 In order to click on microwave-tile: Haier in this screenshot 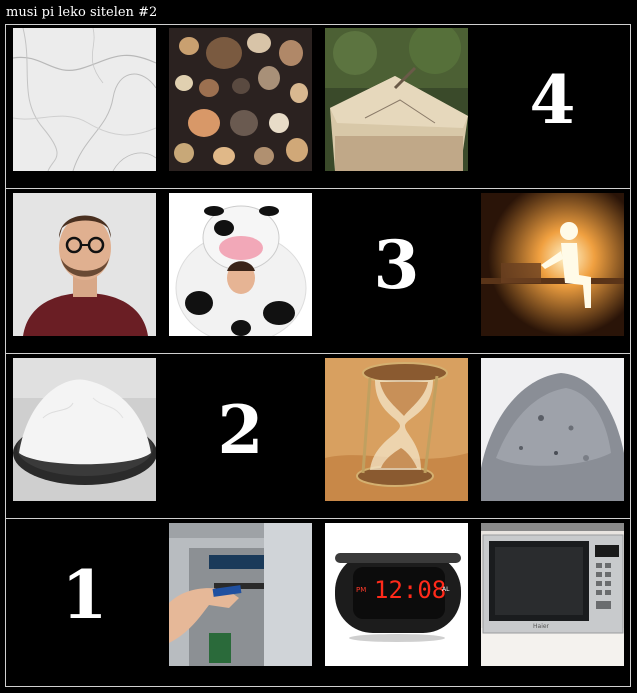, I will do `click(552, 594)`.